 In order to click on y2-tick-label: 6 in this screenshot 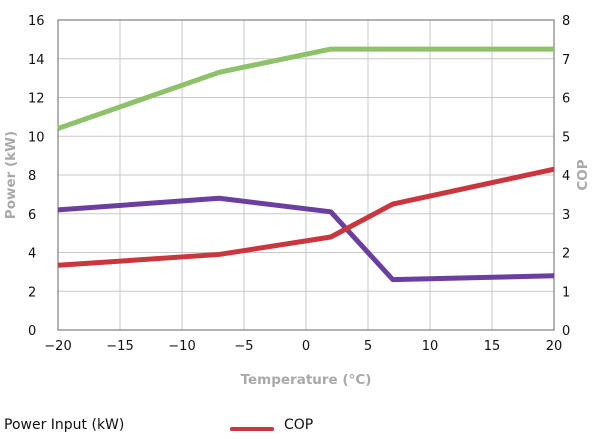, I will do `click(566, 99)`.